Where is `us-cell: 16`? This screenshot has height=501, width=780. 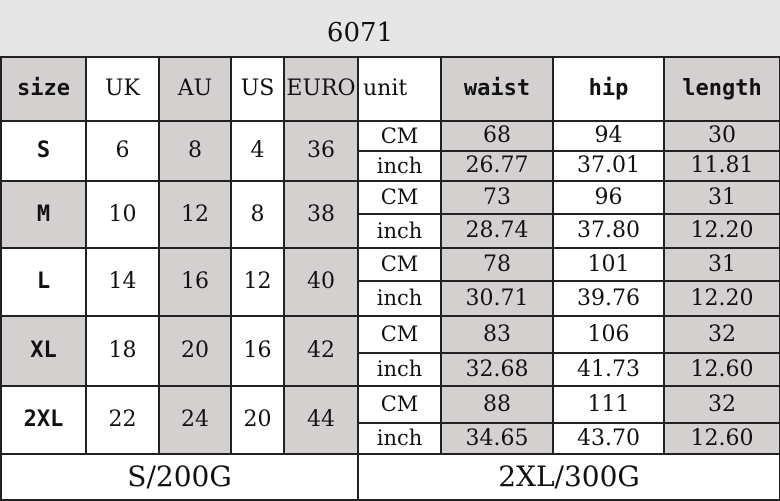 us-cell: 16 is located at coordinates (257, 351).